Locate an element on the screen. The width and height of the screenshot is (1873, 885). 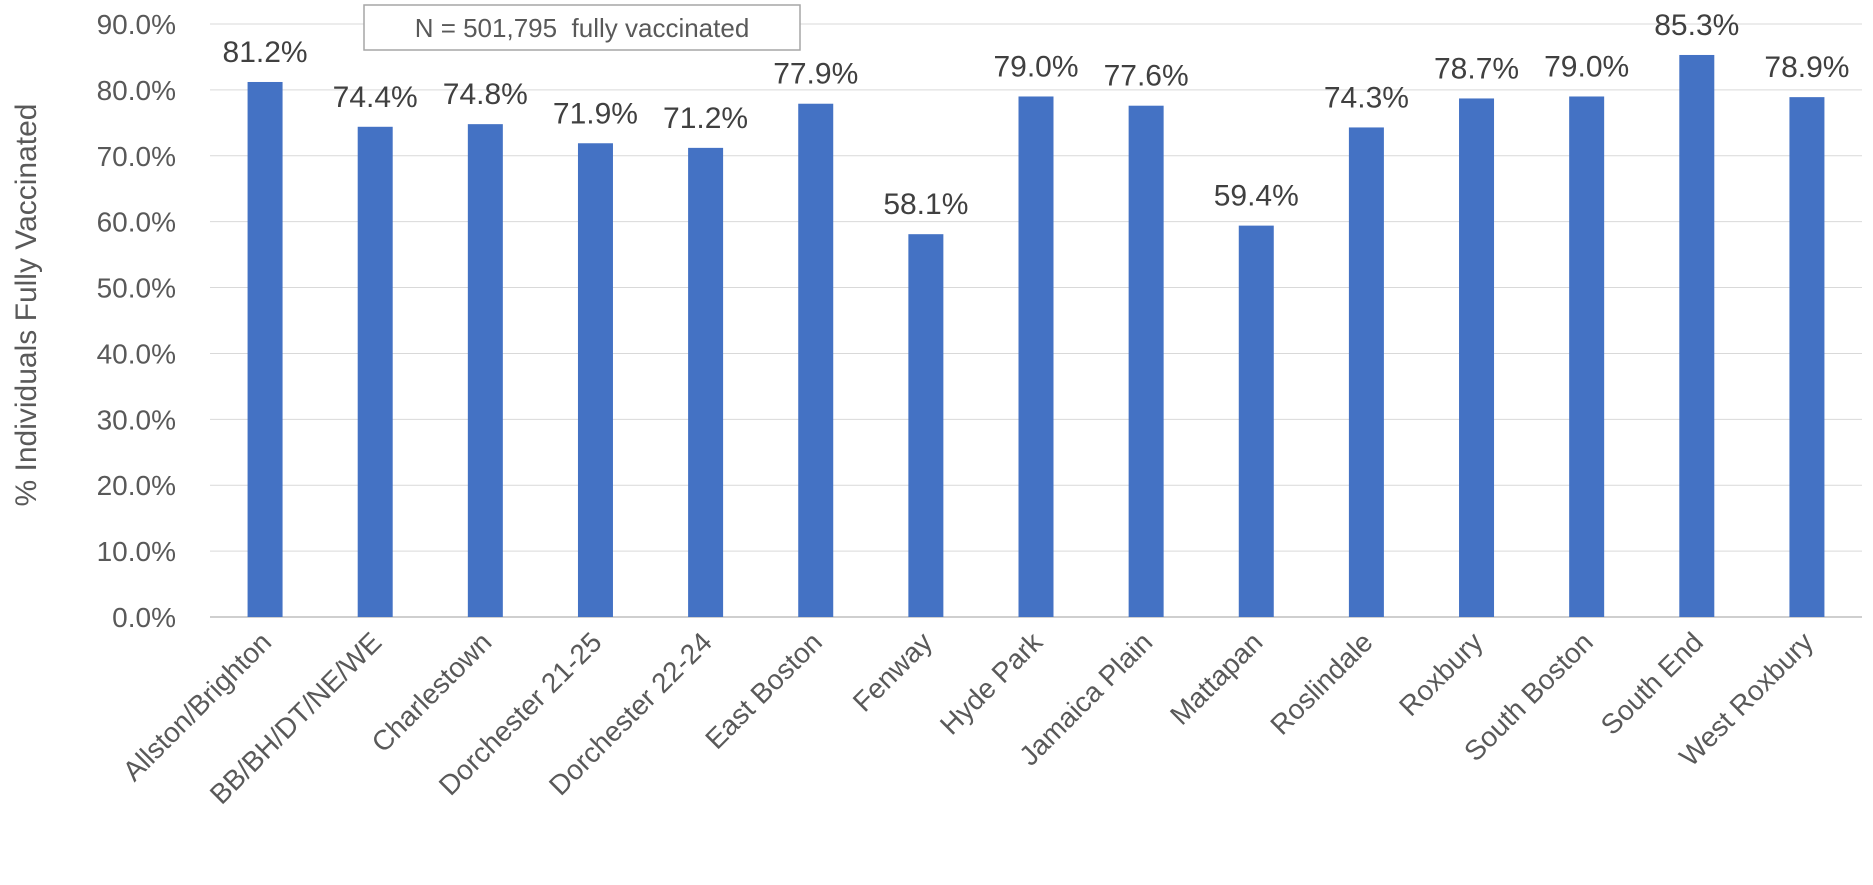
y-tick-label: 60.0% is located at coordinates (136, 222).